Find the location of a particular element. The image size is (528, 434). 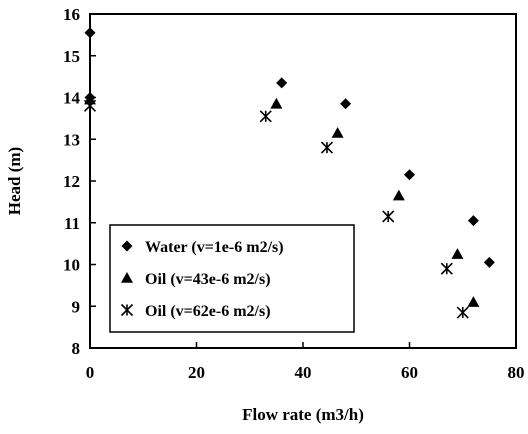

legend-label-series-3: Oil (v=62e-6 m2/s) is located at coordinates (208, 311).